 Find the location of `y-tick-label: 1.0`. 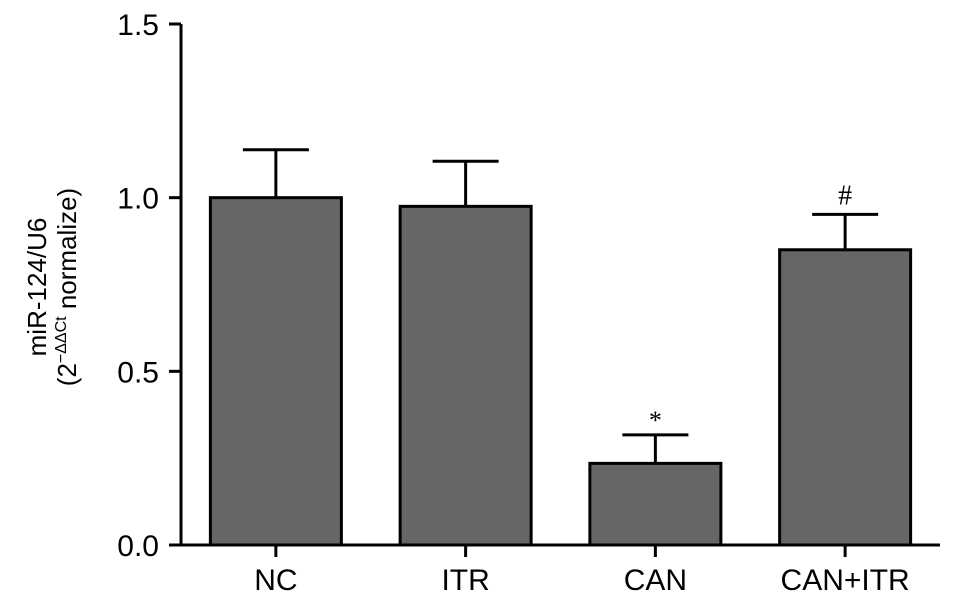

y-tick-label: 1.0 is located at coordinates (138, 199).